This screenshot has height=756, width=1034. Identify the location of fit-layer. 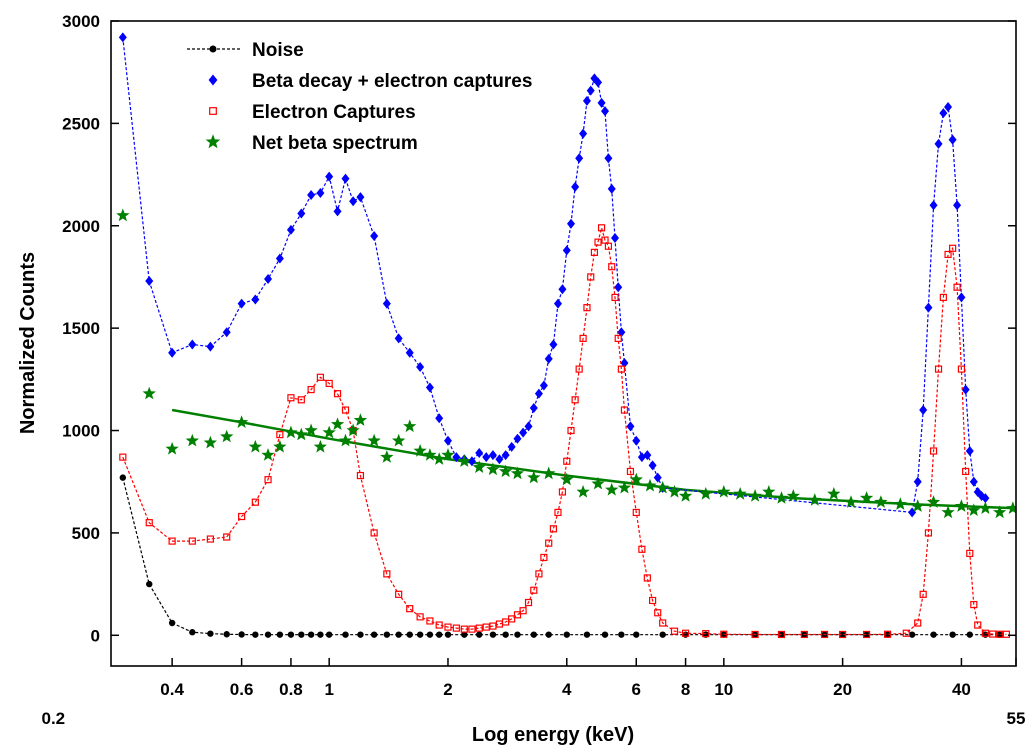
(593, 459).